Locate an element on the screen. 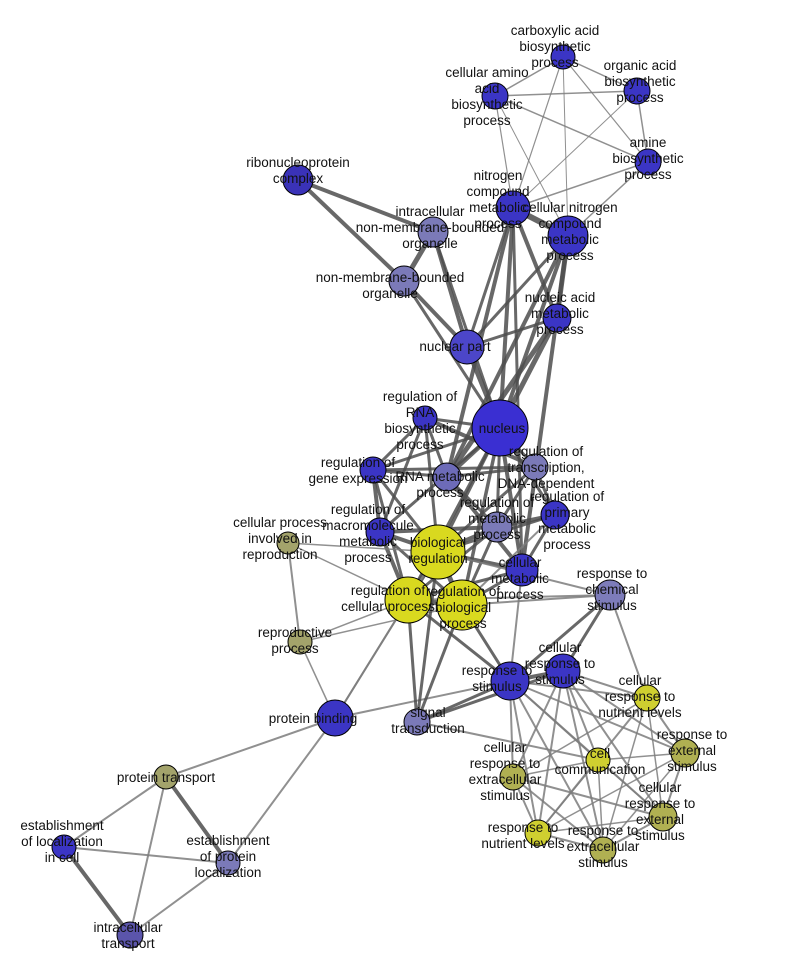 The height and width of the screenshot is (971, 786). edge-nitrogen-compound-metabolic-process--cellular-metabolic-process is located at coordinates (517, 389).